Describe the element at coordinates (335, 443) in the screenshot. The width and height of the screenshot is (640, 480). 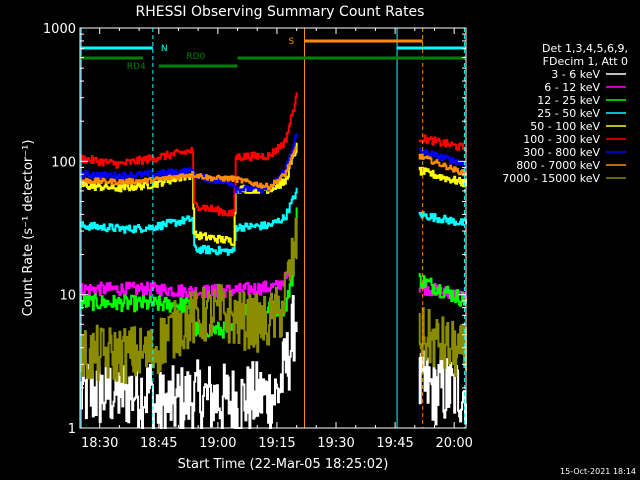
I see `x-tick-label-4: 19:30` at that location.